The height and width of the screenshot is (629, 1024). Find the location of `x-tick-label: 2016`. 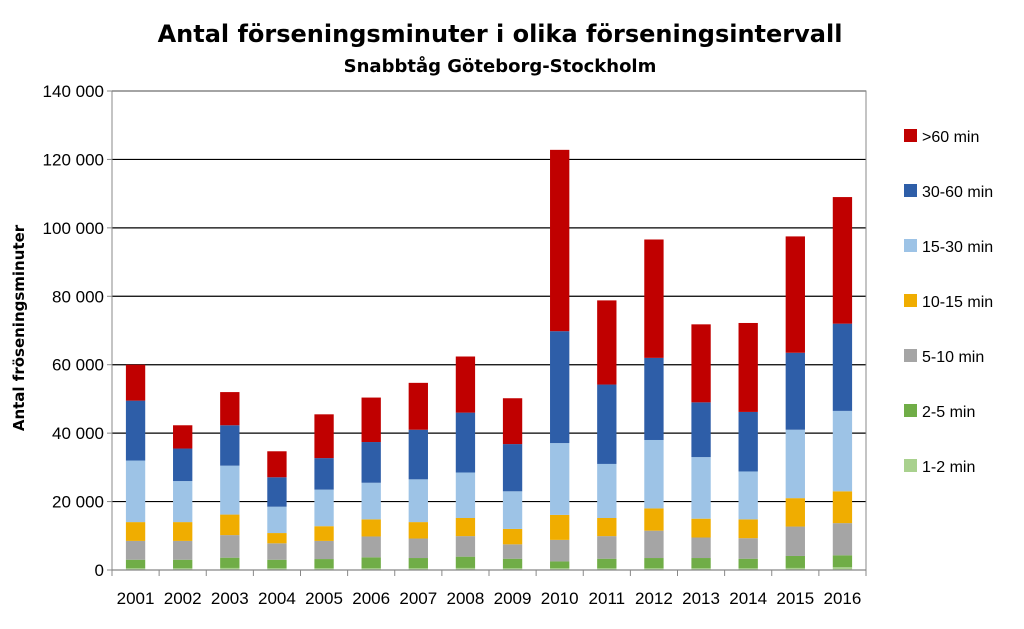

x-tick-label: 2016 is located at coordinates (843, 598).